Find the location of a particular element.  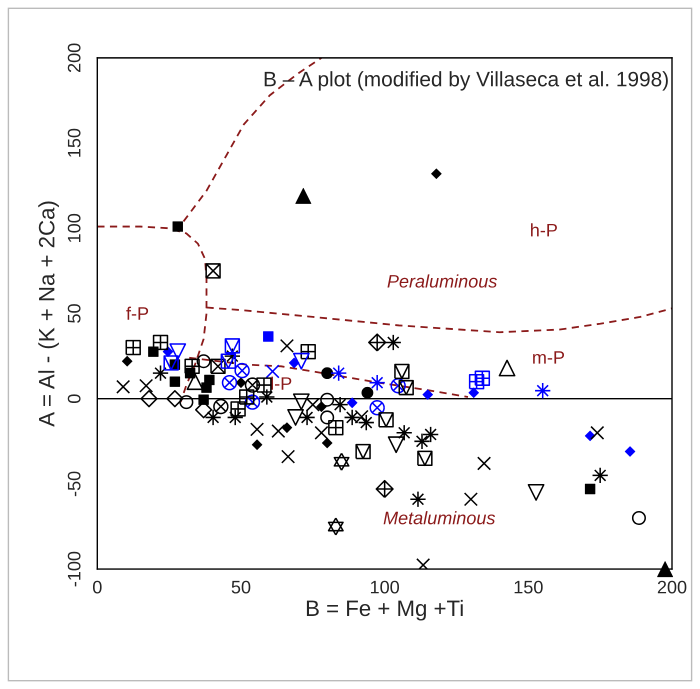

y-tick-label: 100 is located at coordinates (74, 228).